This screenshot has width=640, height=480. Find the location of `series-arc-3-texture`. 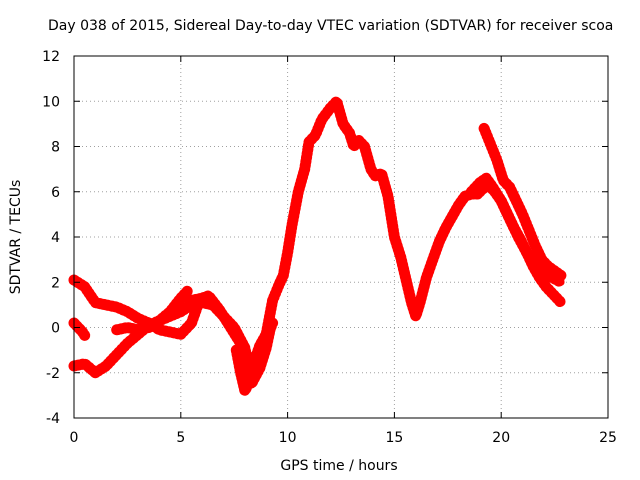

series-arc-3-texture is located at coordinates (130, 332).